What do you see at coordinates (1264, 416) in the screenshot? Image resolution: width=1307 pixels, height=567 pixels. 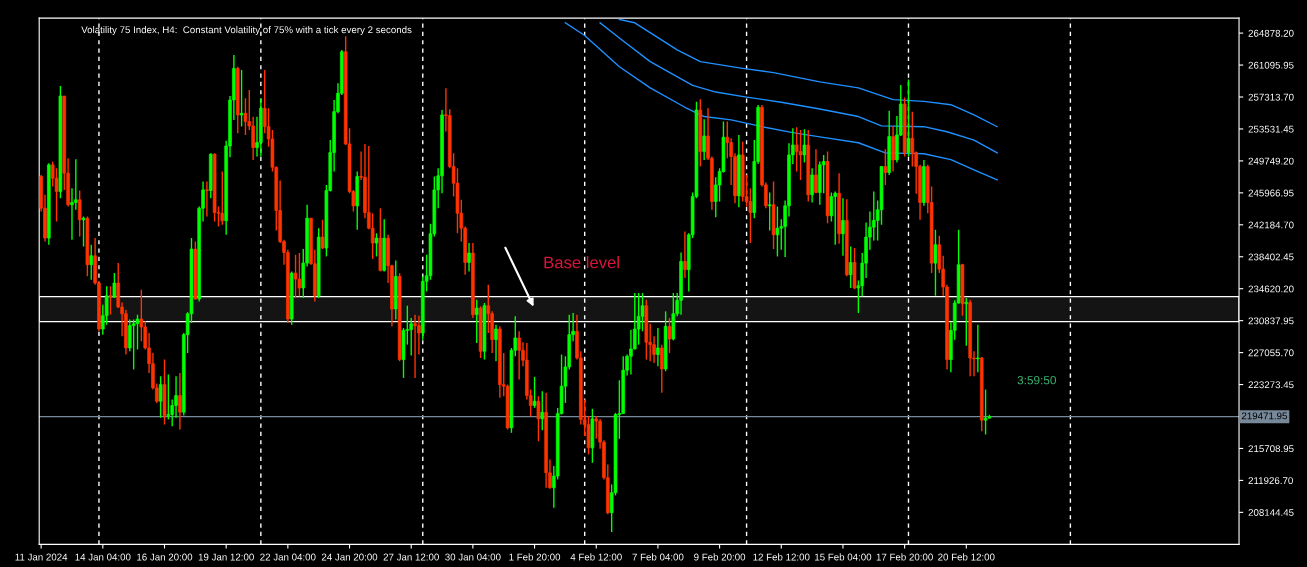 I see `ref-line-label: 219471.95` at bounding box center [1264, 416].